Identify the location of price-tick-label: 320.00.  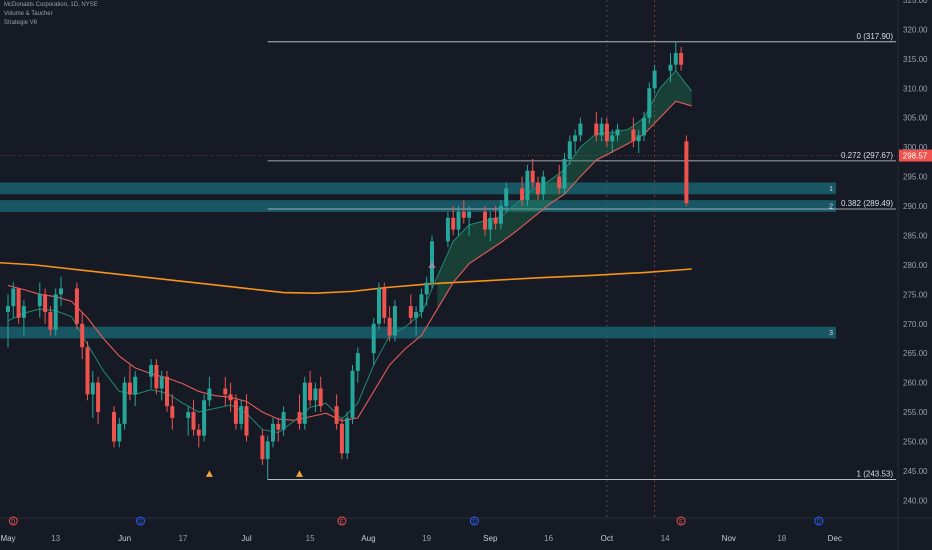
(915, 29).